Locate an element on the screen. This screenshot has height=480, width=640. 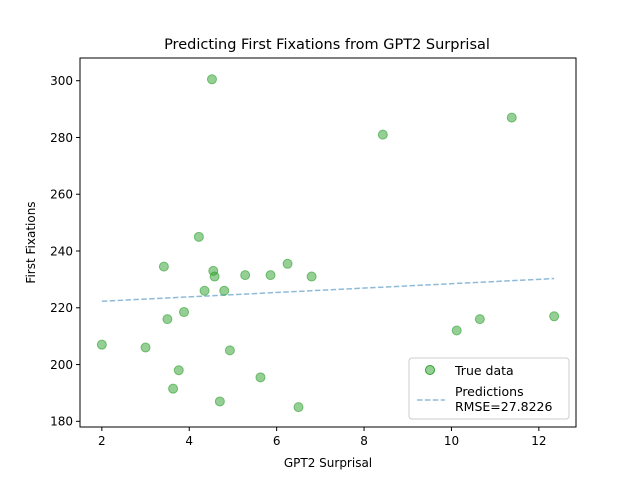
prediction-line is located at coordinates (328, 290).